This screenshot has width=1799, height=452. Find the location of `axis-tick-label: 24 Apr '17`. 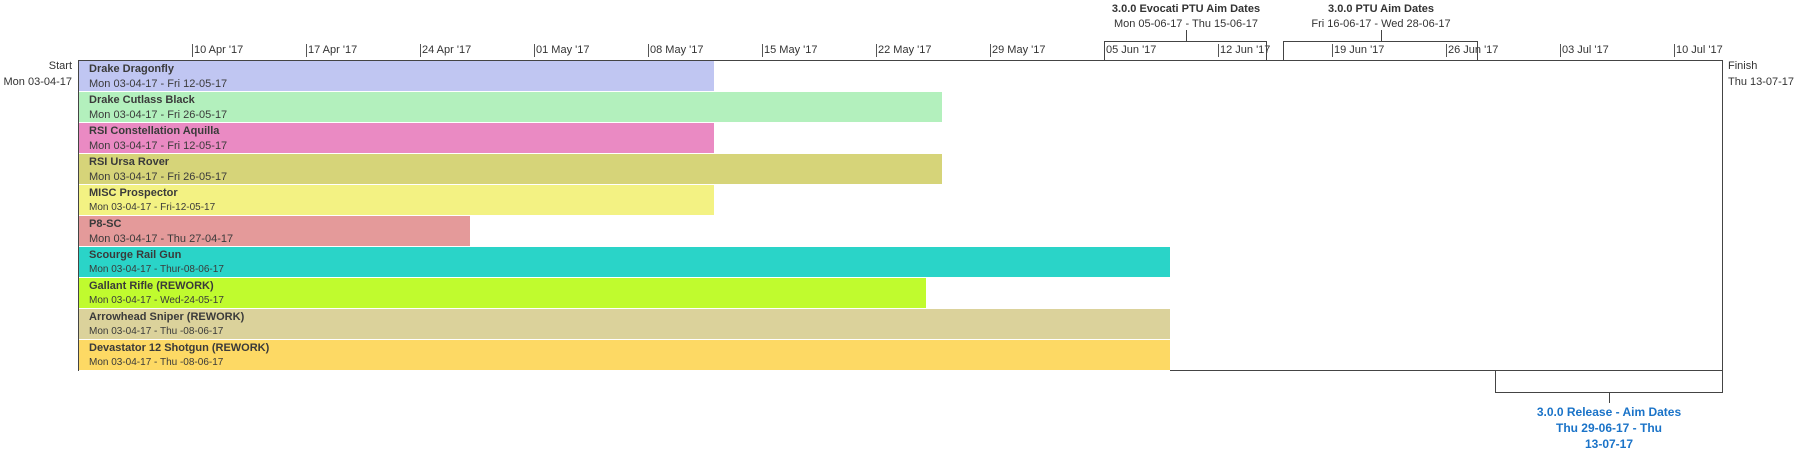

axis-tick-label: 24 Apr '17 is located at coordinates (447, 50).